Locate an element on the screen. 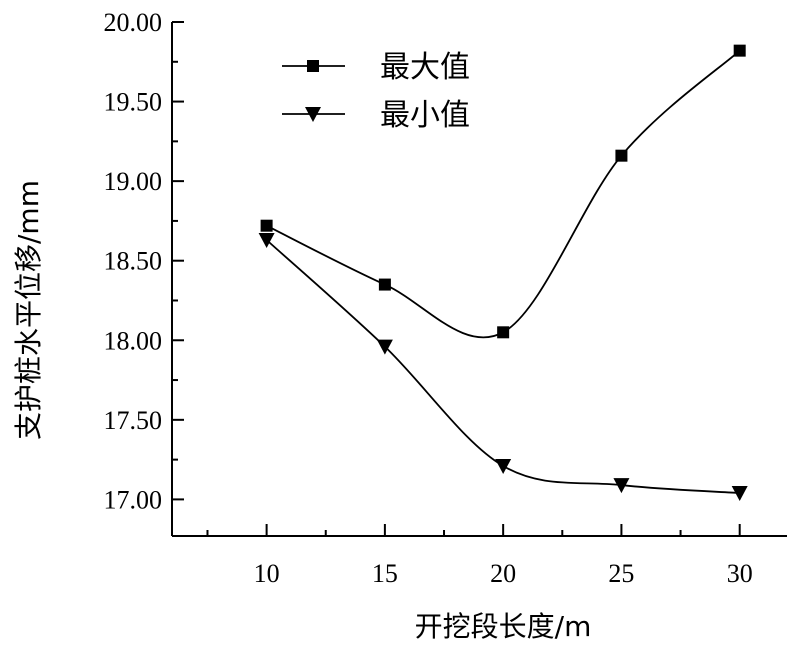 This screenshot has width=800, height=653. legend-label-min: 最小值 is located at coordinates (425, 115).